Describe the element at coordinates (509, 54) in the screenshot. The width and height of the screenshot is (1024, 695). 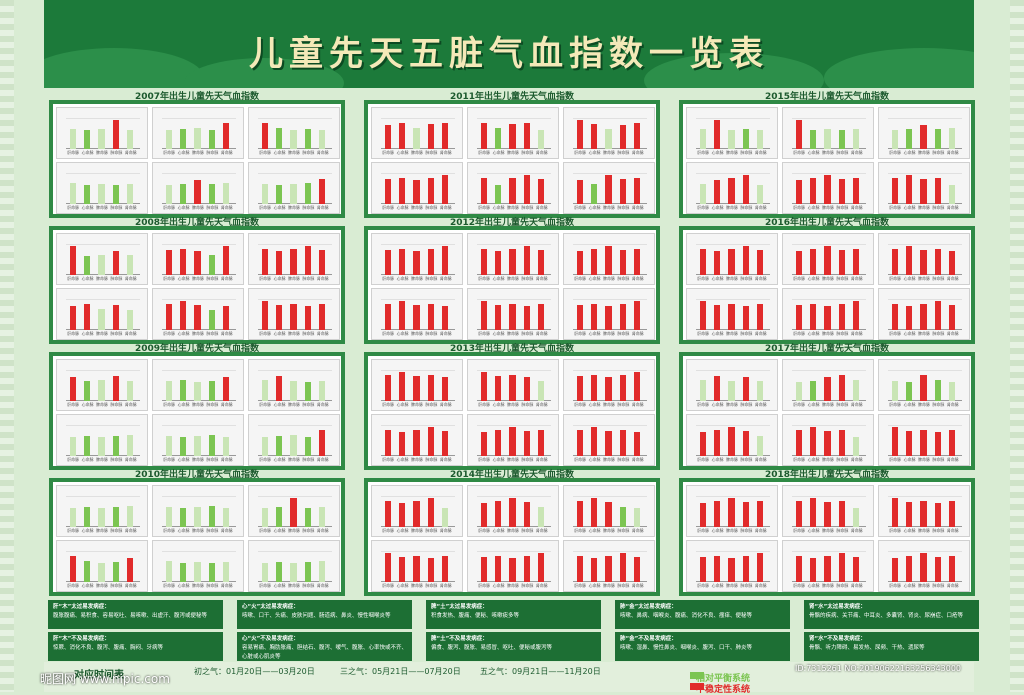
I see `page-title: 儿童先天五脏气血指数一览表` at that location.